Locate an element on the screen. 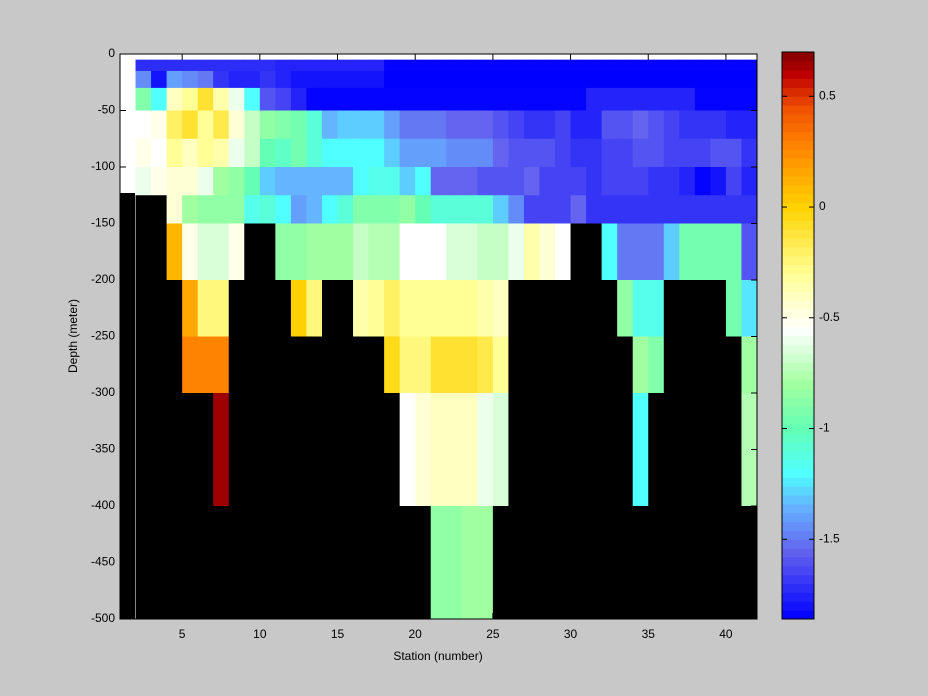 The width and height of the screenshot is (928, 696). y-tick-label: -100 is located at coordinates (103, 166).